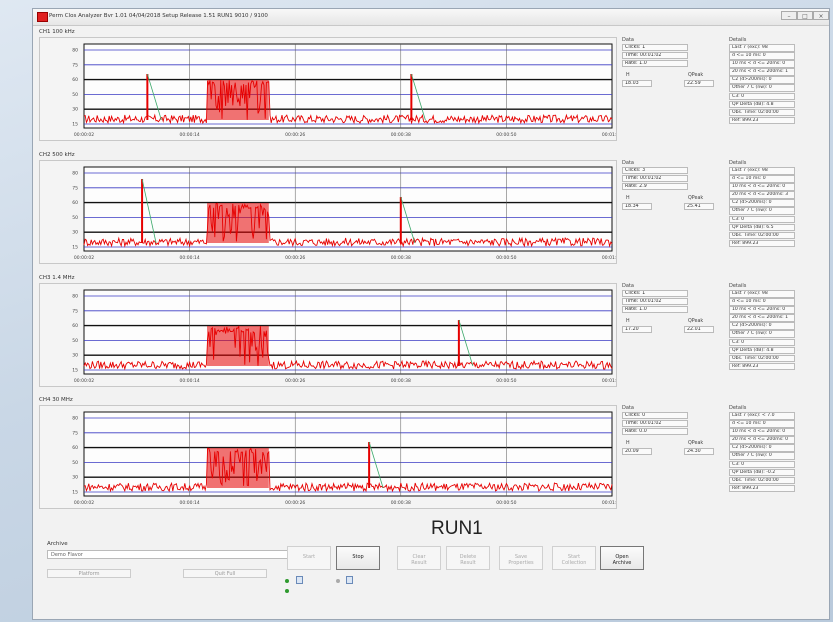  What do you see at coordinates (57, 278) in the screenshot?
I see `channel-label: CH3 1.4 MHz` at bounding box center [57, 278].